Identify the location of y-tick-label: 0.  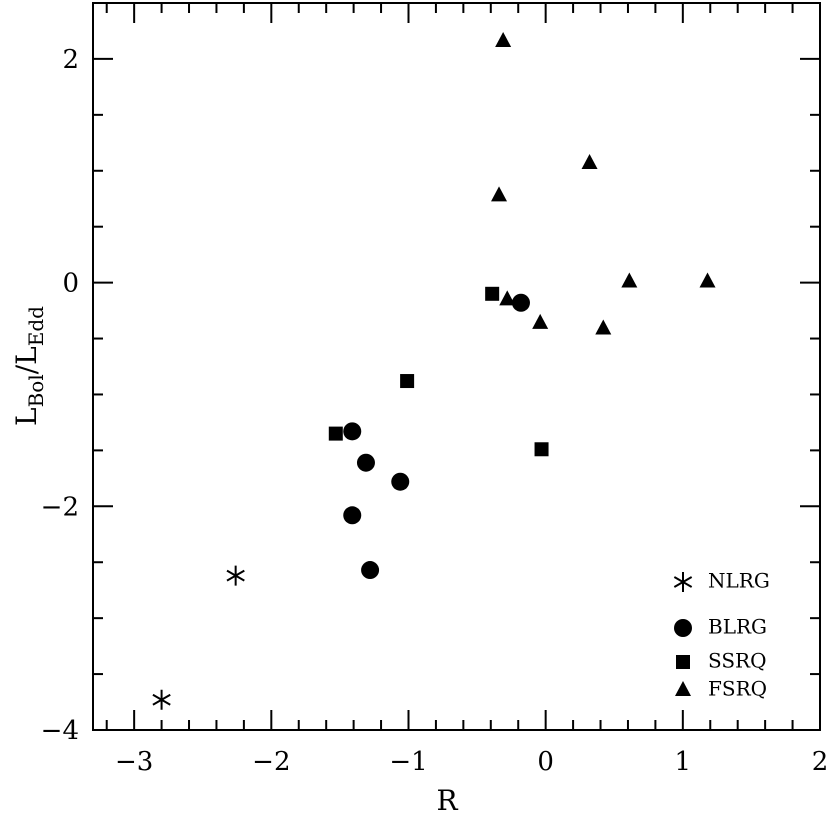
(70, 284).